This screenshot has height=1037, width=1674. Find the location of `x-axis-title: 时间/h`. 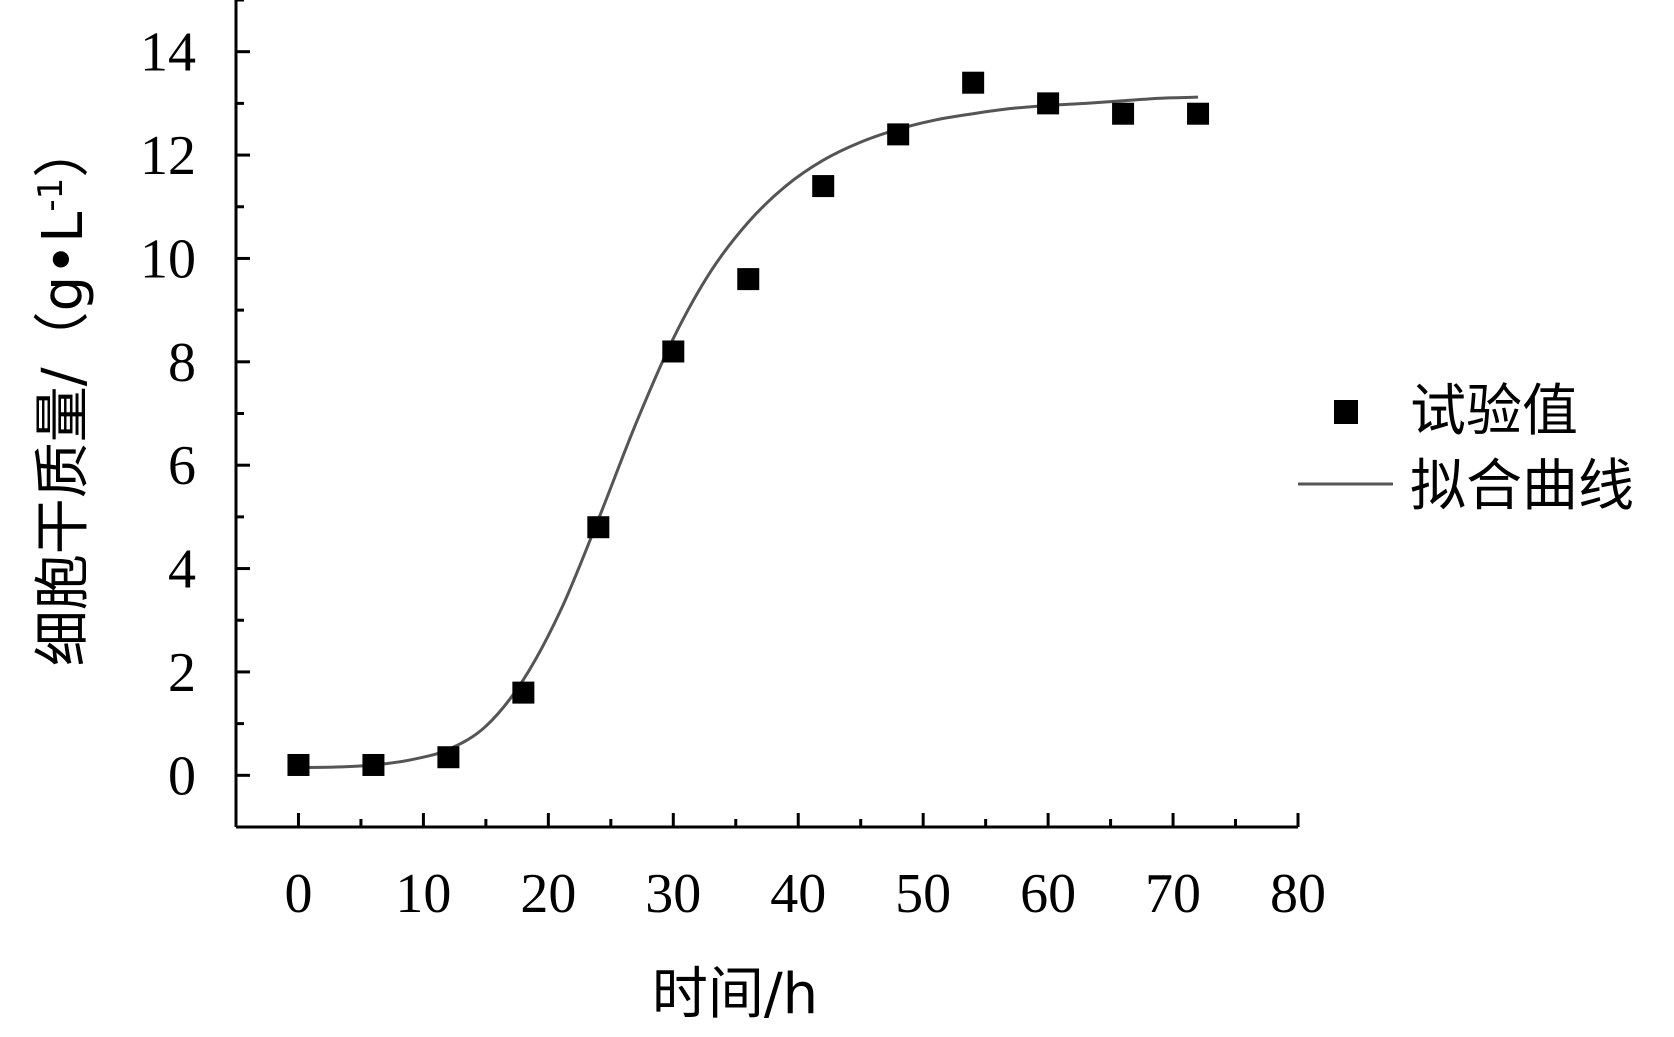

x-axis-title: 时间/h is located at coordinates (735, 994).